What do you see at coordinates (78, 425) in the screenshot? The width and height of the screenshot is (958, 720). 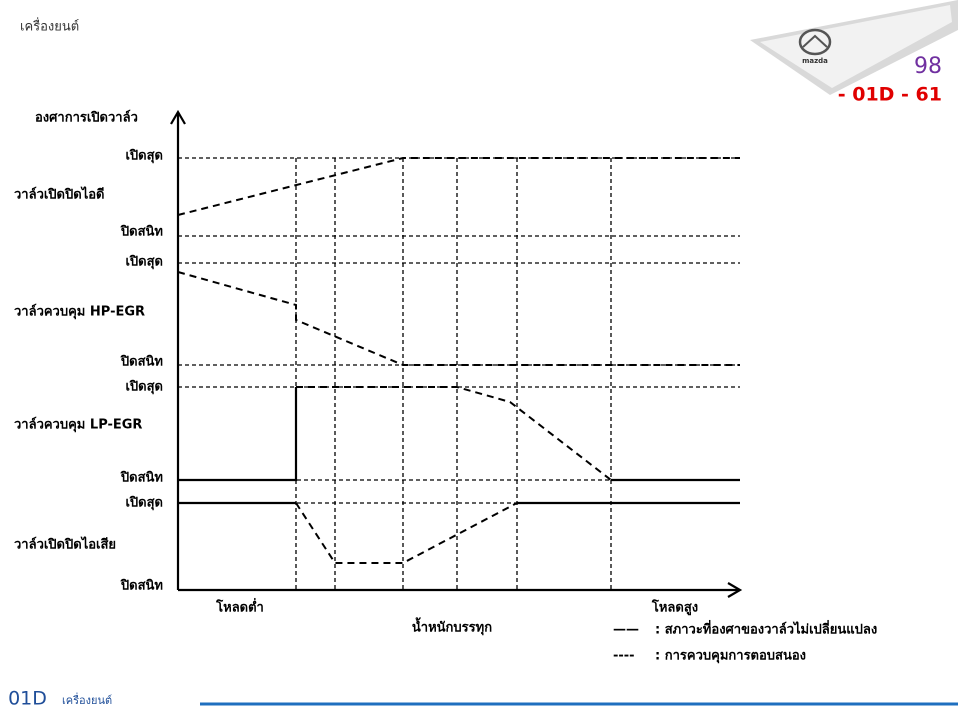 I see `valve-name: วาล์วควบคุม LP-EGR` at bounding box center [78, 425].